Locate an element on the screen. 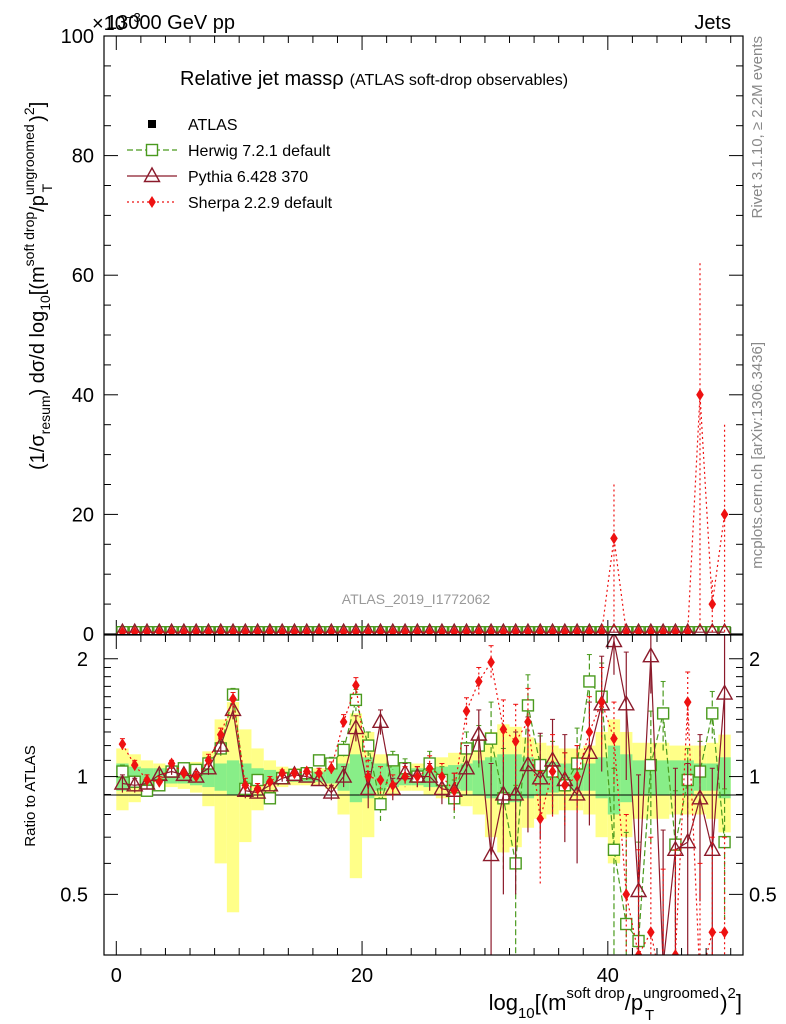 The image size is (786, 1024). mcplots-label: mcplots.cern.ch [arXiv:1306.3436] is located at coordinates (757, 455).